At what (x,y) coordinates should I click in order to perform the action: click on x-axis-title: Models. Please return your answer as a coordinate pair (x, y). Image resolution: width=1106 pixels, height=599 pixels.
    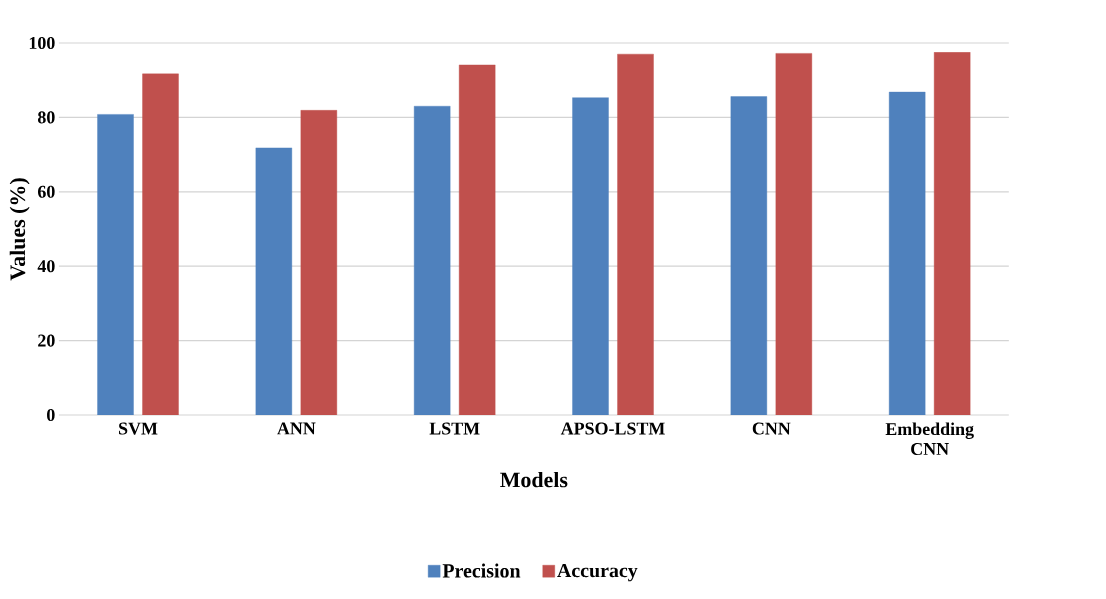
    Looking at the image, I should click on (534, 479).